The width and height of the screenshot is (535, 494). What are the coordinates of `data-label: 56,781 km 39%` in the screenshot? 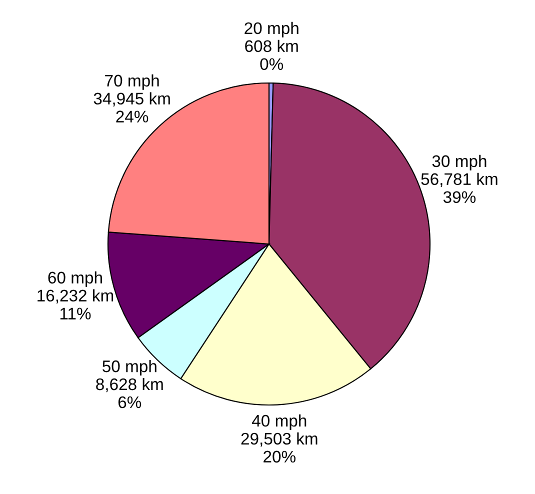 It's located at (459, 188).